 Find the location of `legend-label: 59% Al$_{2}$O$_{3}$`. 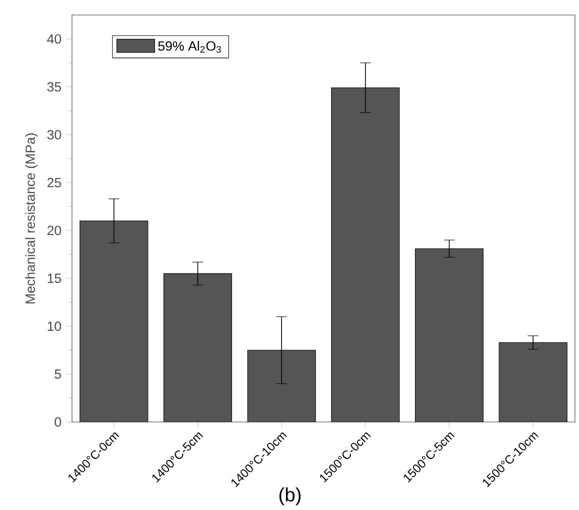

legend-label: 59% Al$_{2}$O$_{3}$ is located at coordinates (189, 46).